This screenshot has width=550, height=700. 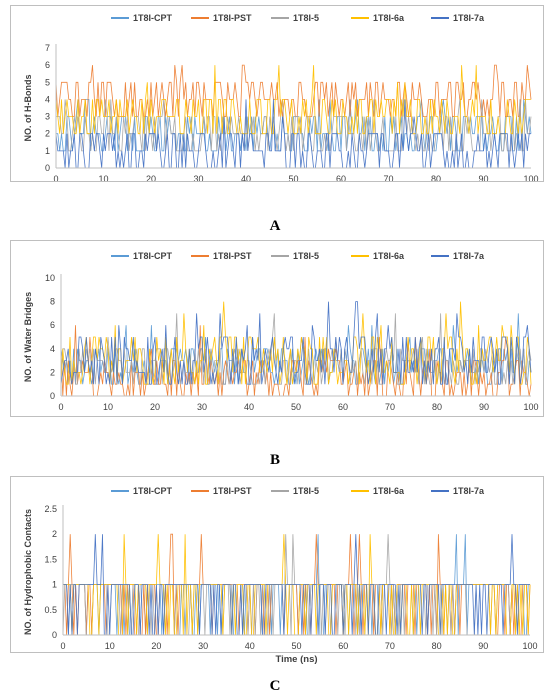 What do you see at coordinates (50, 559) in the screenshot?
I see `y-tick-label: 1.5` at bounding box center [50, 559].